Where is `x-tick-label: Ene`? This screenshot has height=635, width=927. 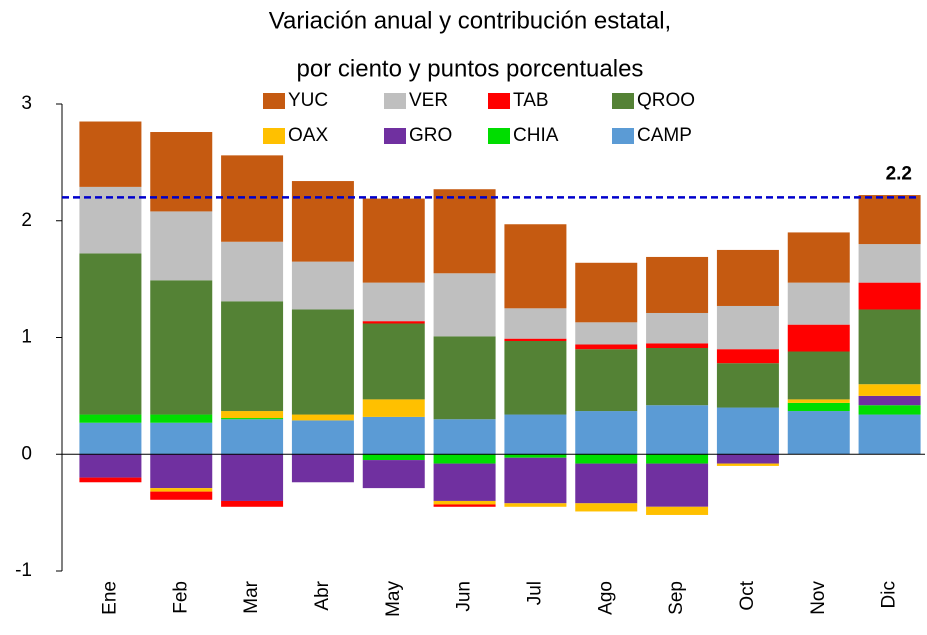
x-tick-label: Ene is located at coordinates (109, 598).